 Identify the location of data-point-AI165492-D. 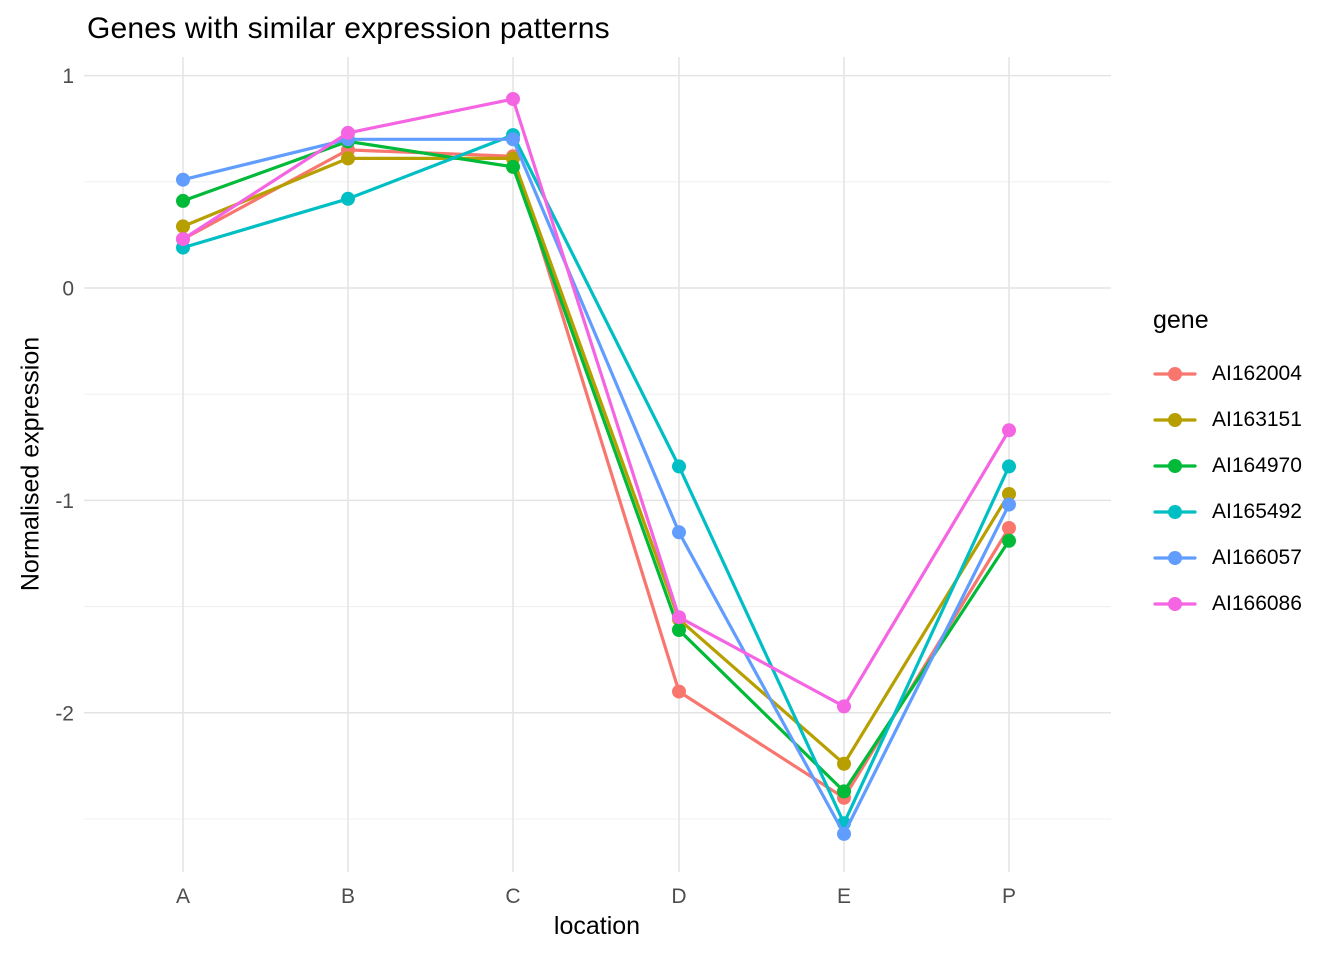
(679, 466).